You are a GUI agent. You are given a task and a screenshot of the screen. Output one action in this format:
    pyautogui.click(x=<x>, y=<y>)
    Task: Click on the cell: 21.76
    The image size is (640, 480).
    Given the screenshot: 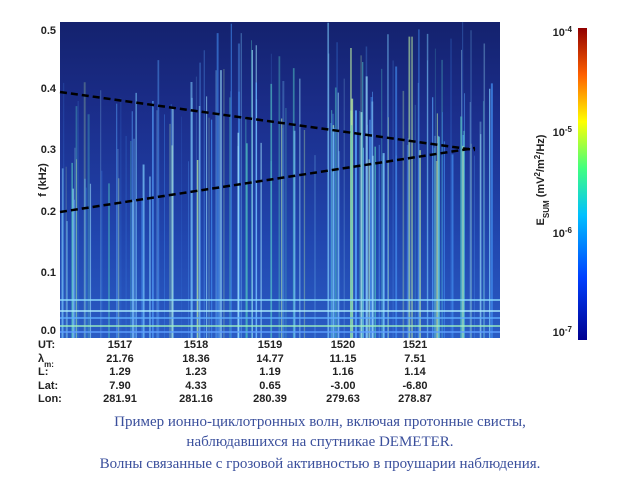 What is the action you would take?
    pyautogui.click(x=120, y=359)
    